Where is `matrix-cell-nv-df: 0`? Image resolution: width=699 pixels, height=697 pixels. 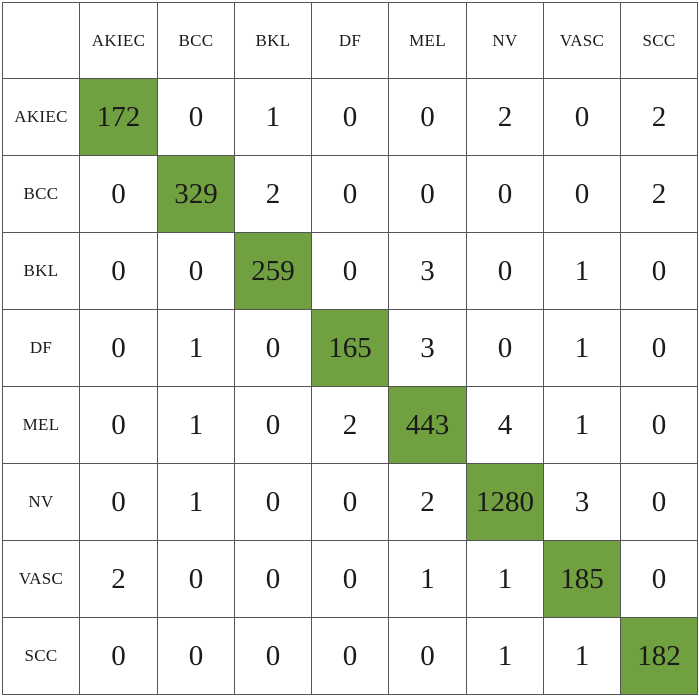 matrix-cell-nv-df: 0 is located at coordinates (350, 502).